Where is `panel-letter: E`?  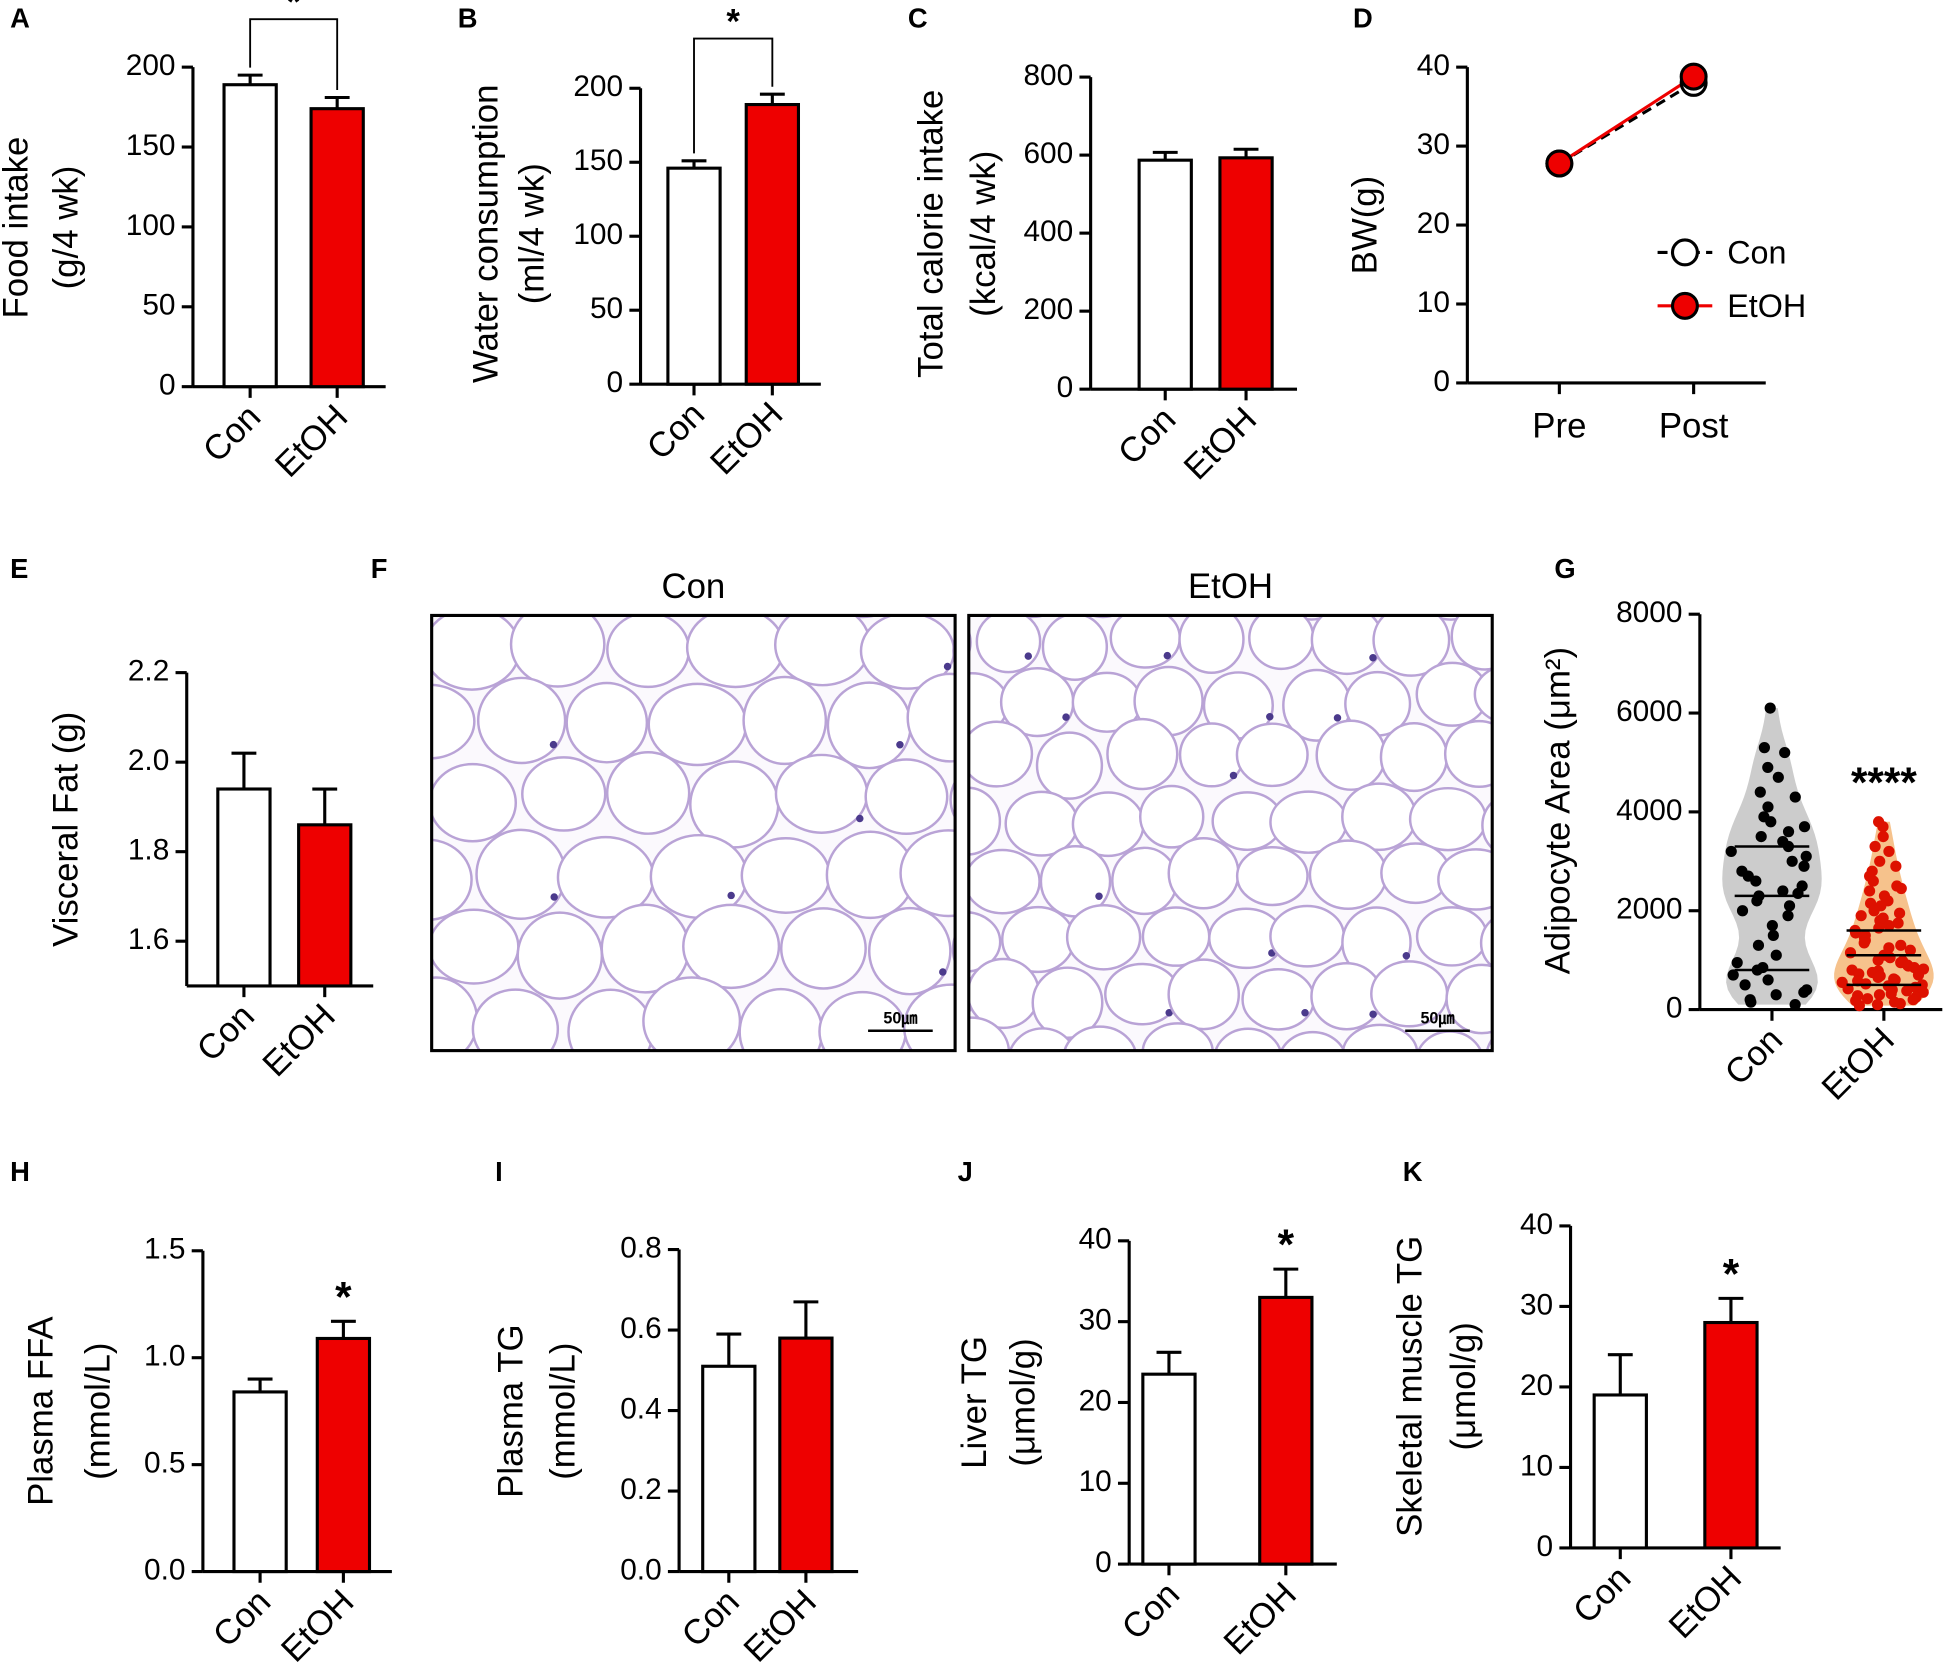
panel-letter: E is located at coordinates (19, 568).